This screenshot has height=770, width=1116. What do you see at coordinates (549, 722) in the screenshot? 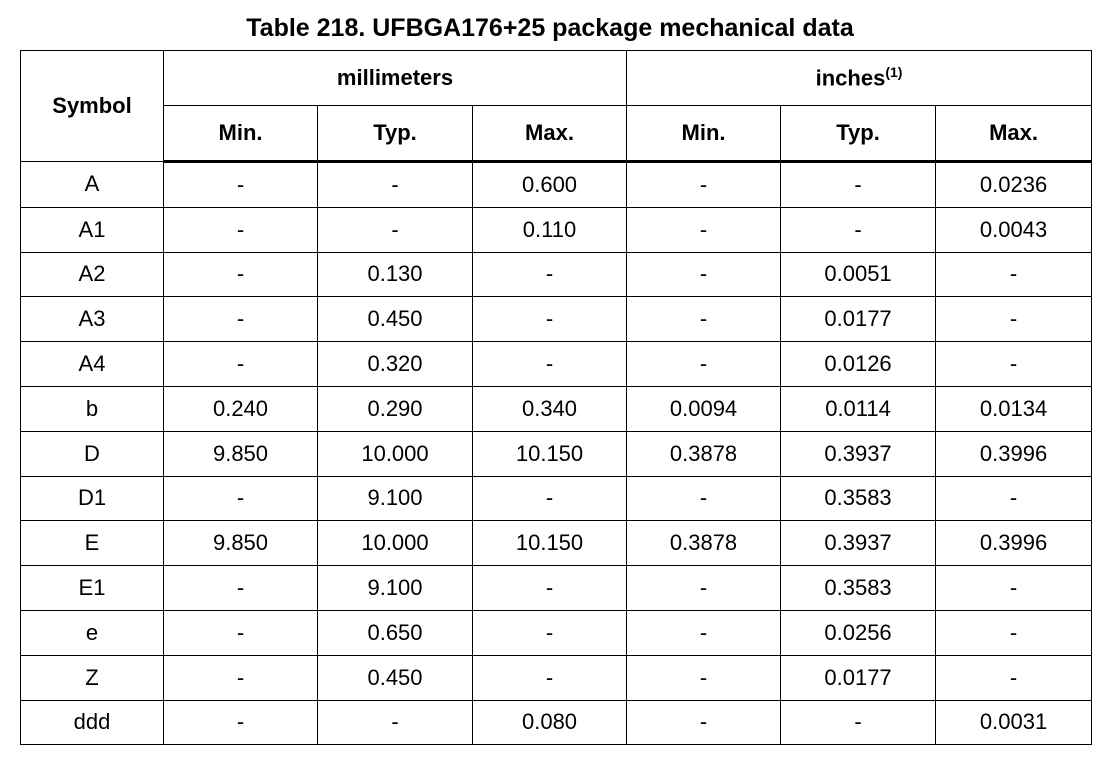
I see `value-cell: 0.080` at bounding box center [549, 722].